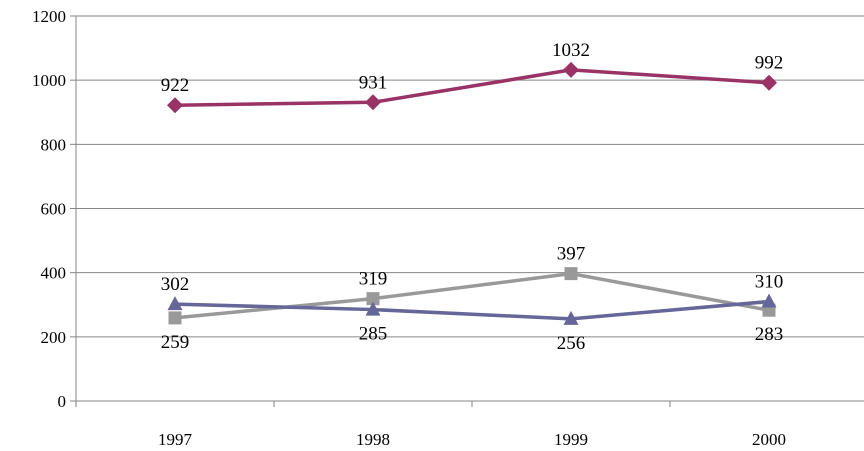 The height and width of the screenshot is (451, 864). What do you see at coordinates (54, 209) in the screenshot?
I see `y-tick-label: 600` at bounding box center [54, 209].